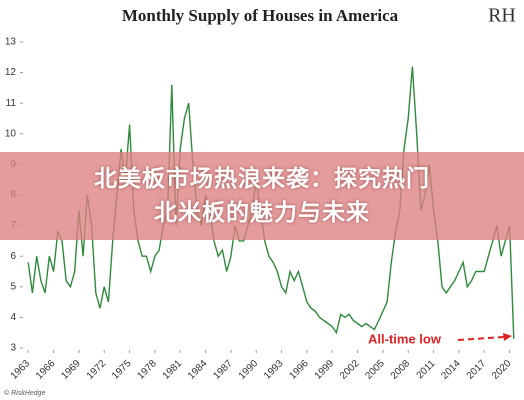  I want to click on y-tick-label: 6, so click(13, 256).